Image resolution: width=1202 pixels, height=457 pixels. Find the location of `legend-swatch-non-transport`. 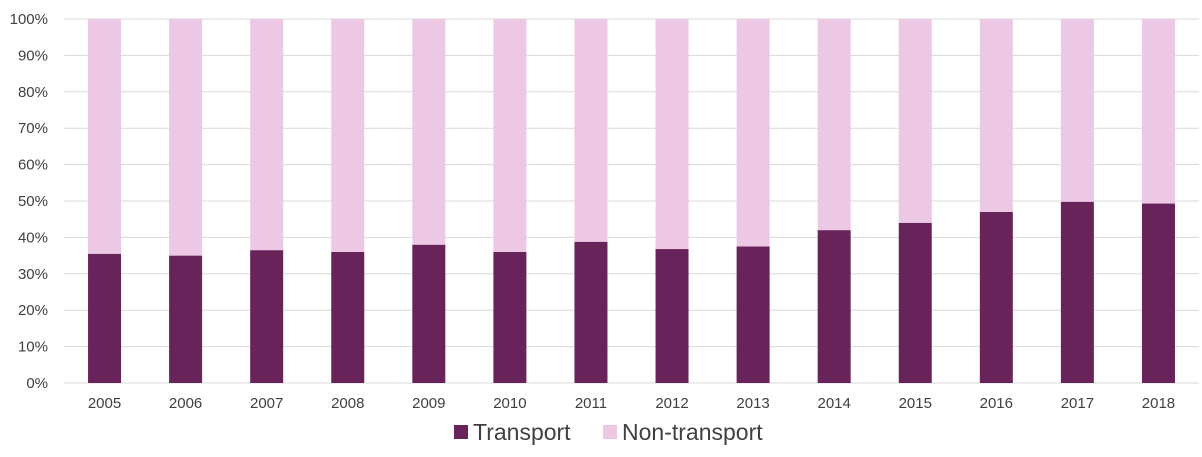

legend-swatch-non-transport is located at coordinates (610, 432).